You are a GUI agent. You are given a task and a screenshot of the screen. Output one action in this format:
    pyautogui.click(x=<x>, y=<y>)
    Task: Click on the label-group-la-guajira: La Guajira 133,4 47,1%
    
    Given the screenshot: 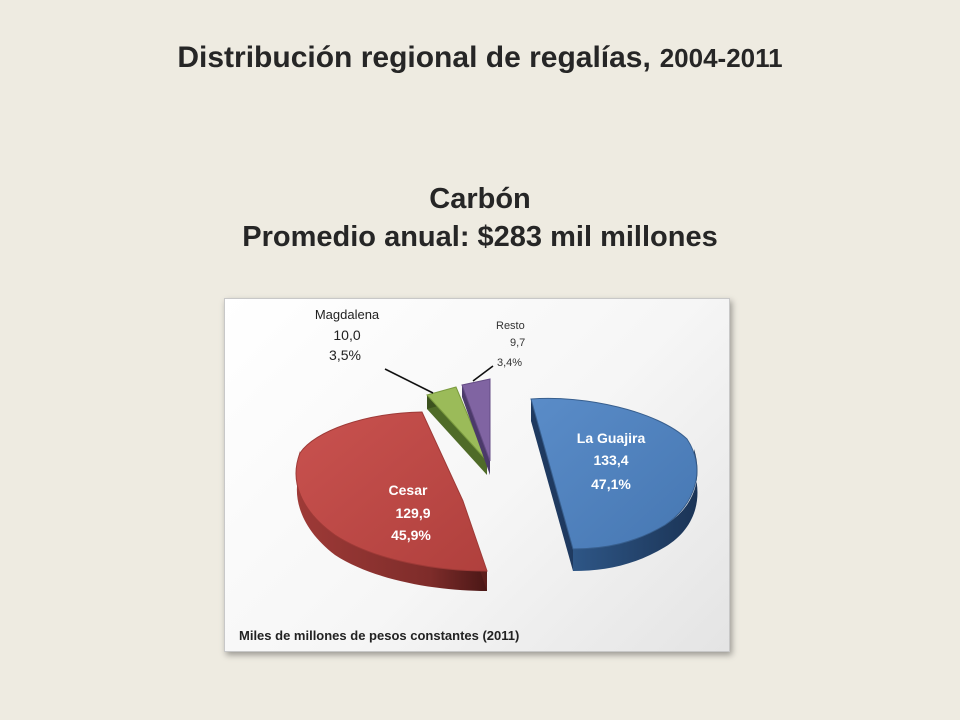 What is the action you would take?
    pyautogui.click(x=611, y=461)
    